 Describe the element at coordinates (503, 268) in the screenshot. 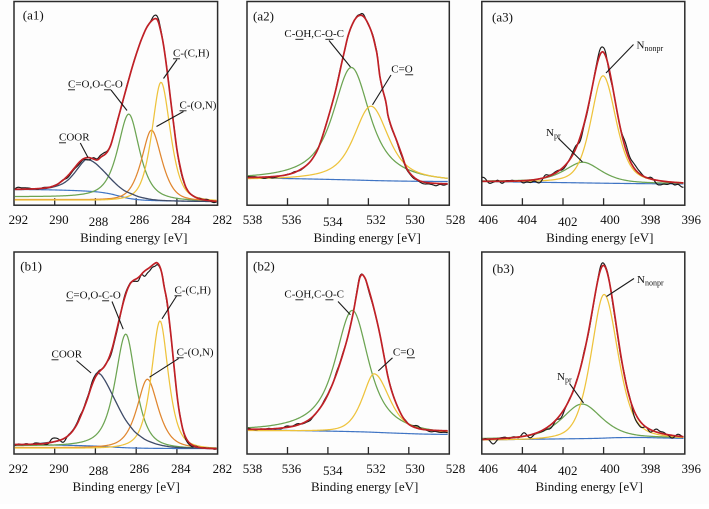

I see `svg-text: (b3)` at that location.